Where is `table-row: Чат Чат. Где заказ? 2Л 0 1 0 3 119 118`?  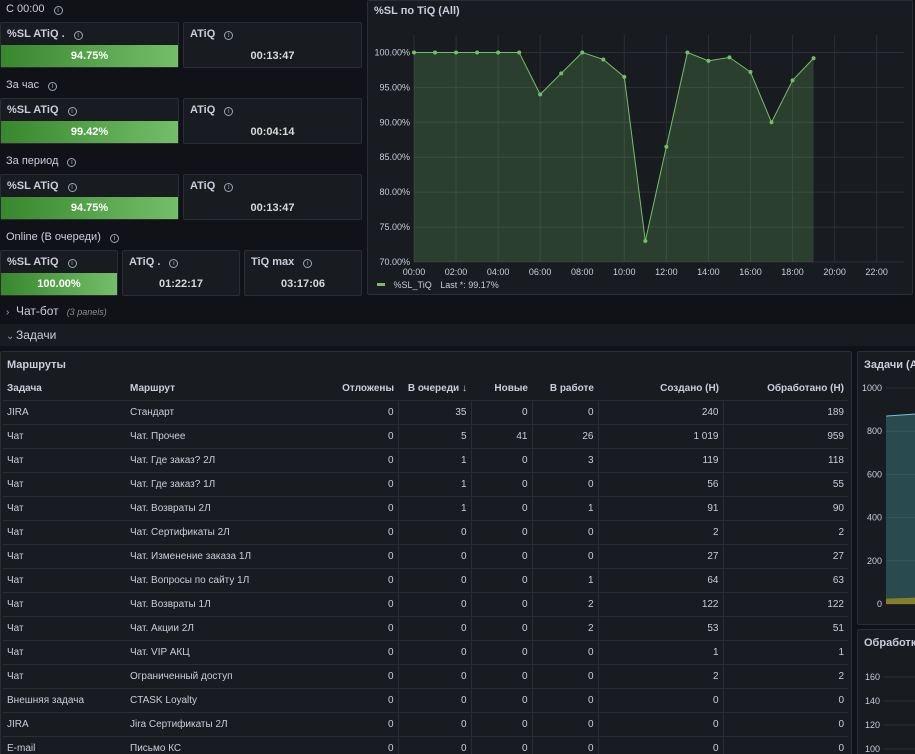 table-row: Чат Чат. Где заказ? 2Л 0 1 0 3 119 118 is located at coordinates (425, 459).